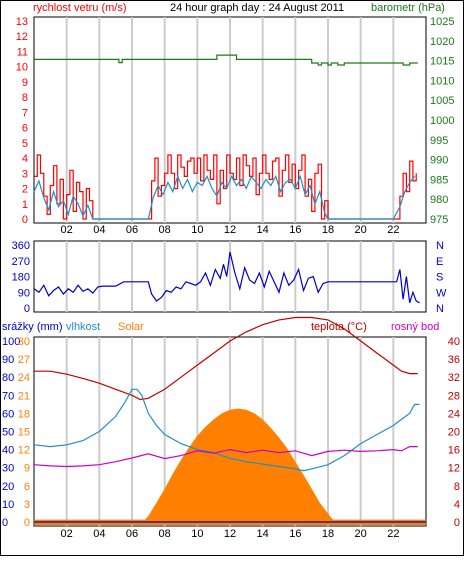 Image resolution: width=464 pixels, height=566 pixels. What do you see at coordinates (439, 278) in the screenshot?
I see `compass-tick-2: S` at bounding box center [439, 278].